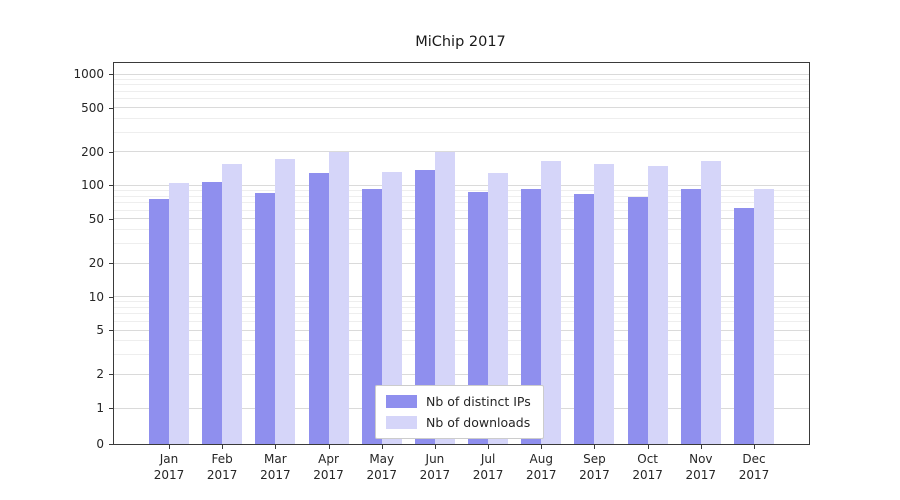 This screenshot has height=500, width=900. What do you see at coordinates (169, 459) in the screenshot?
I see `x-tick-month: Jan` at bounding box center [169, 459].